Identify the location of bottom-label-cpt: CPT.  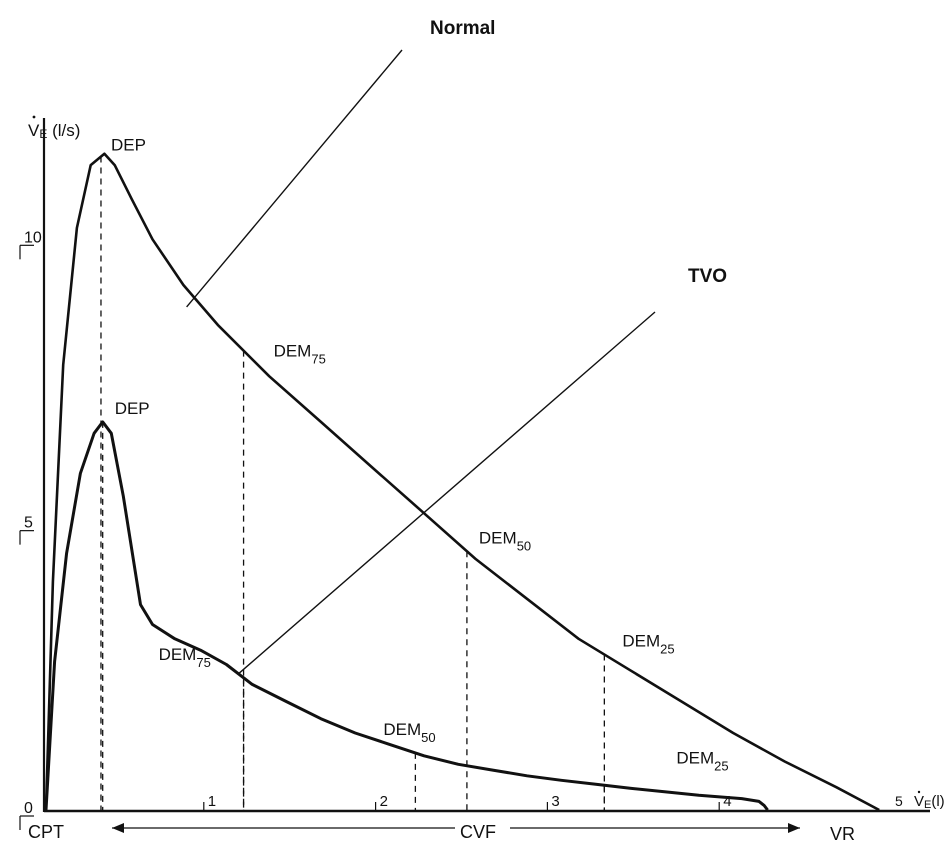
(46, 832).